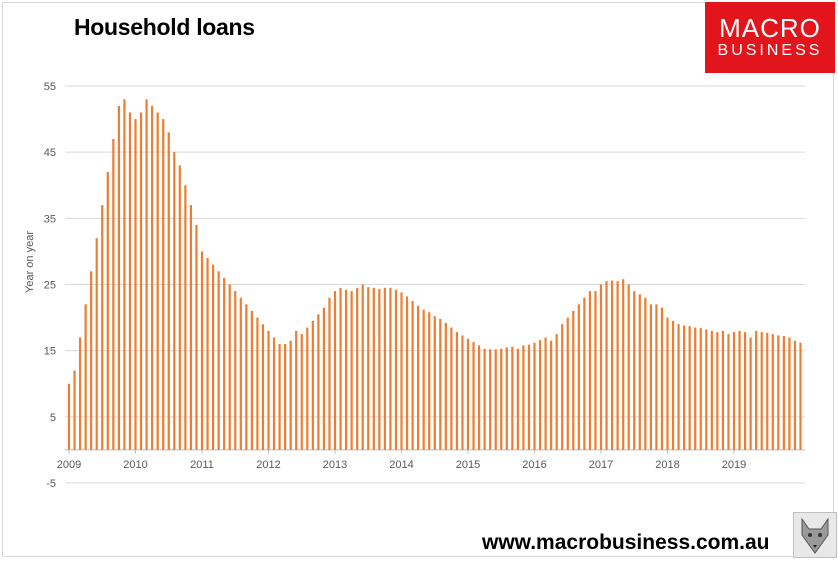  What do you see at coordinates (667, 465) in the screenshot?
I see `x-tick-label: 2018` at bounding box center [667, 465].